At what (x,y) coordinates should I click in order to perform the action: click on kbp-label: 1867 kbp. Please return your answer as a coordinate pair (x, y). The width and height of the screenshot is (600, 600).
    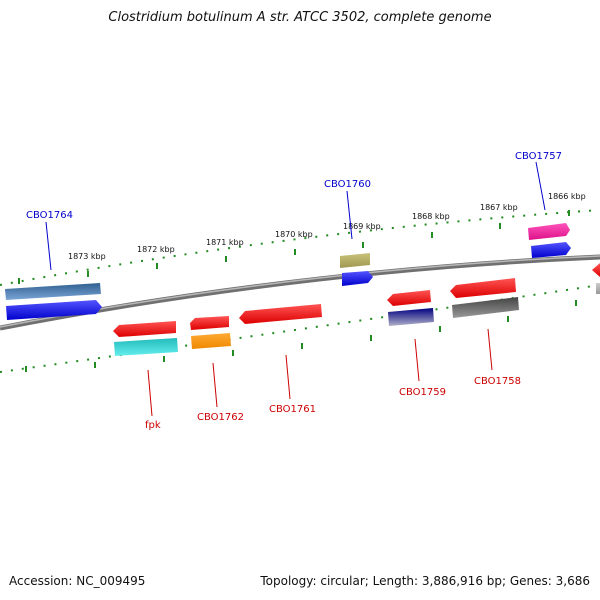
    Looking at the image, I should click on (499, 207).